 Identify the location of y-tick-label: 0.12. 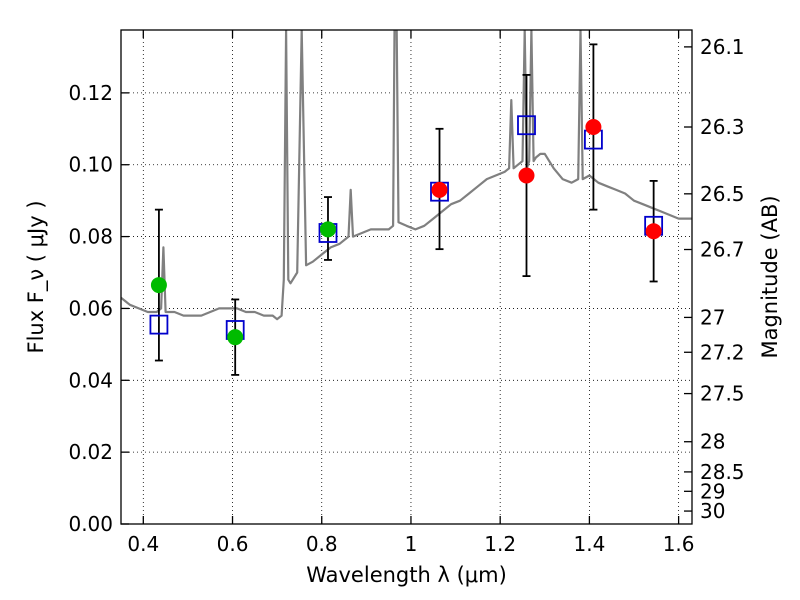
(90, 93).